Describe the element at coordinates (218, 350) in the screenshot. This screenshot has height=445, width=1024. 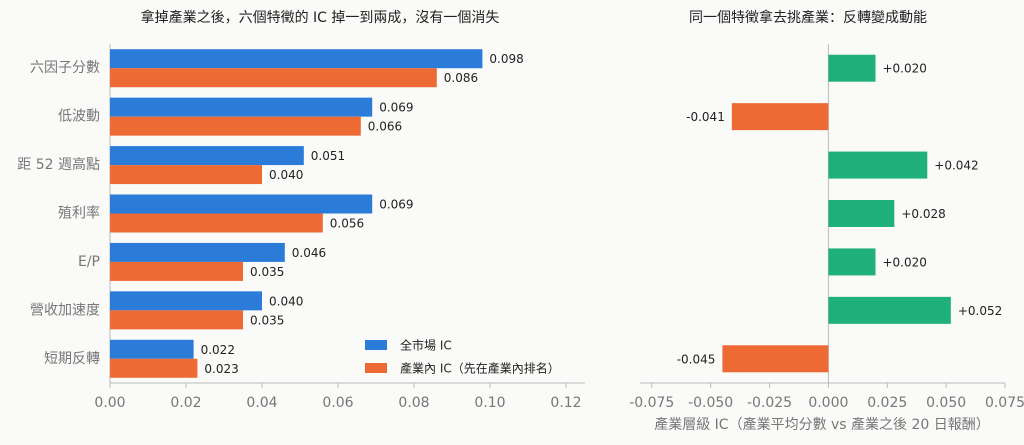
I see `value-label: 0.022` at that location.